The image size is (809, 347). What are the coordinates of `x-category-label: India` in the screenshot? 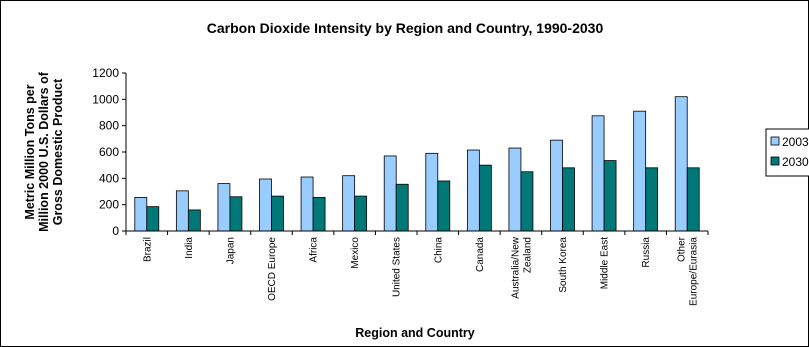 It's located at (189, 248).